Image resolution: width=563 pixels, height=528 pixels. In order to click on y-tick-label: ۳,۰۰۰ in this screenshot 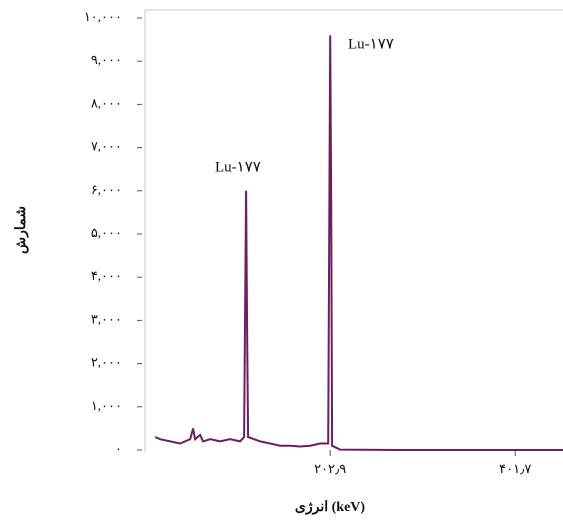, I will do `click(106, 318)`.